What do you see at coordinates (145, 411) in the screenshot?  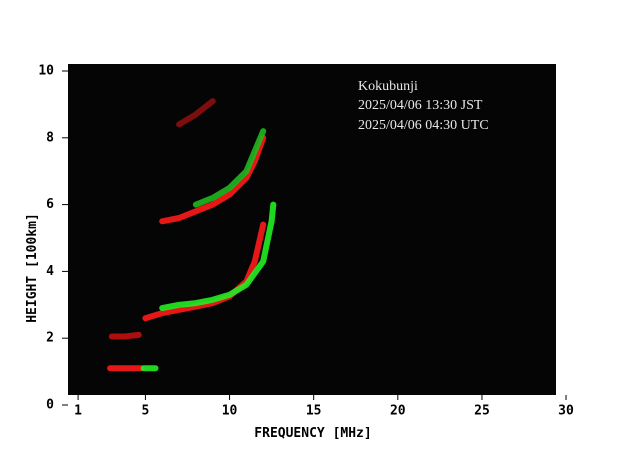 I see `x-tick-label: 5` at bounding box center [145, 411].